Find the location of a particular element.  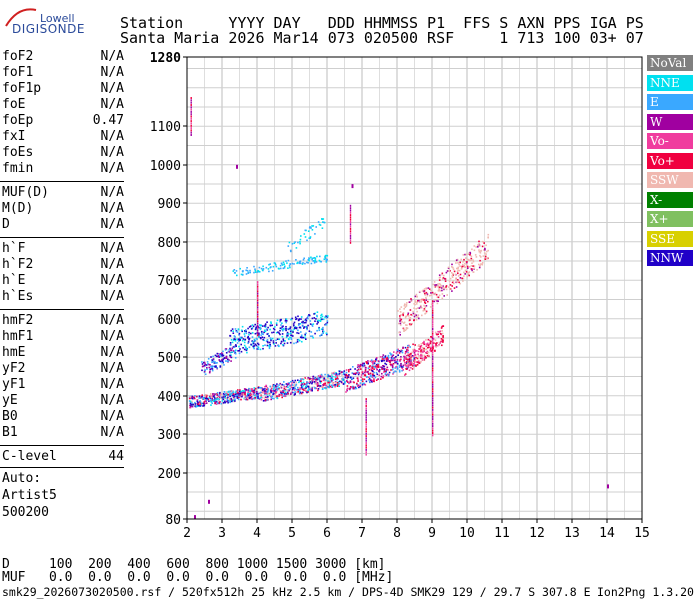

legend-item-ssw: SSW is located at coordinates (670, 180).